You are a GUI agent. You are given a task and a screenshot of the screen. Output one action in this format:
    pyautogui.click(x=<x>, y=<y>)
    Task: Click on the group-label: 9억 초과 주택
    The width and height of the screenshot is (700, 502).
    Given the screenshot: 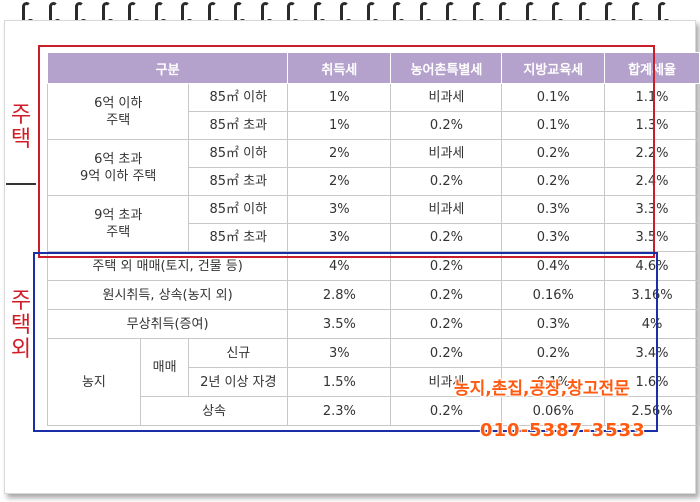 What is the action you would take?
    pyautogui.click(x=118, y=223)
    